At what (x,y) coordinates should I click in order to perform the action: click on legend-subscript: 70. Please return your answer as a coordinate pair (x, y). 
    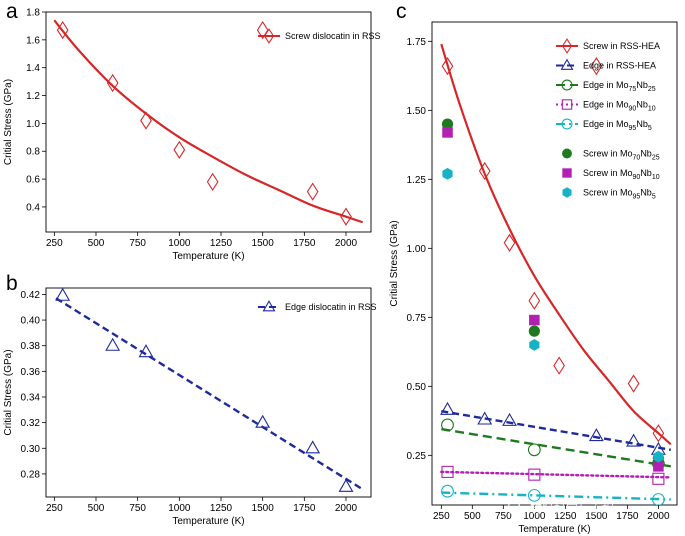
    Looking at the image, I should click on (637, 158).